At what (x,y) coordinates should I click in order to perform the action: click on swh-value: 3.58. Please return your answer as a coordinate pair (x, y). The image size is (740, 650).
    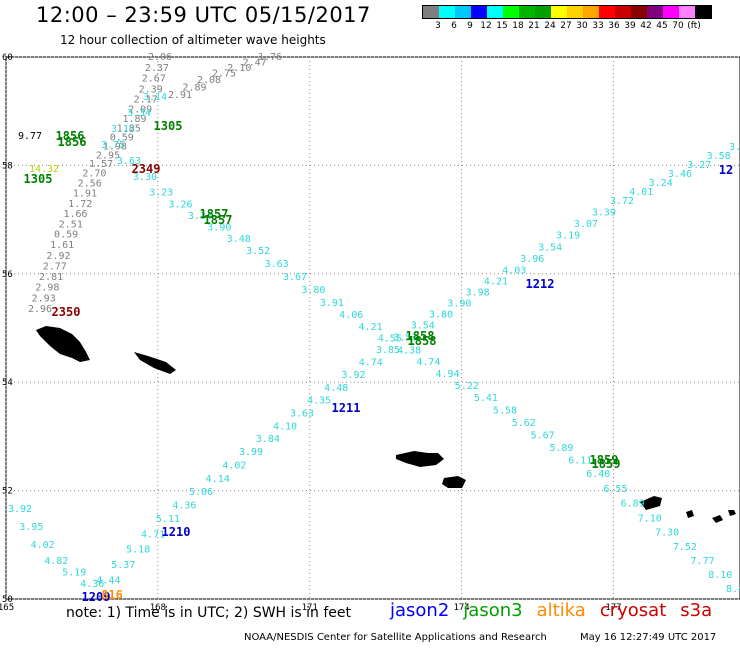
    Looking at the image, I should click on (719, 156).